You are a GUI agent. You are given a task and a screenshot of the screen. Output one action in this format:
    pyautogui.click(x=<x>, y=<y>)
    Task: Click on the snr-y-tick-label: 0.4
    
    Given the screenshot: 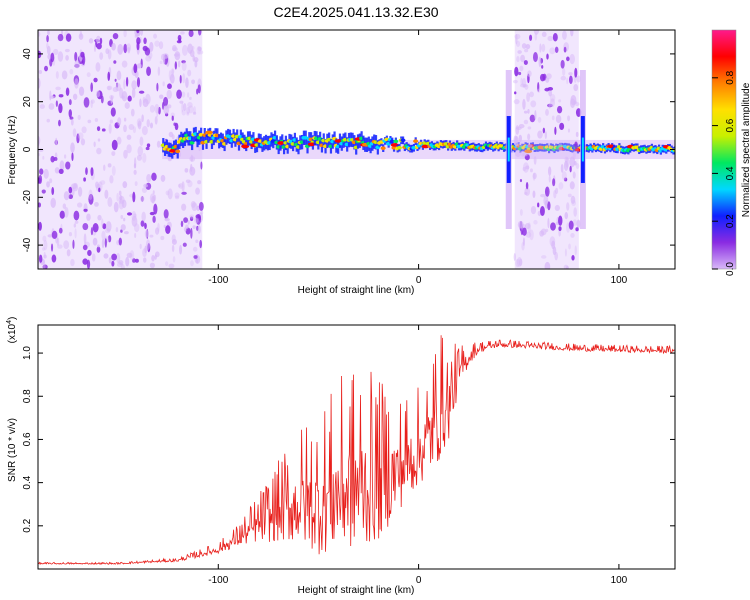 What is the action you would take?
    pyautogui.click(x=27, y=482)
    